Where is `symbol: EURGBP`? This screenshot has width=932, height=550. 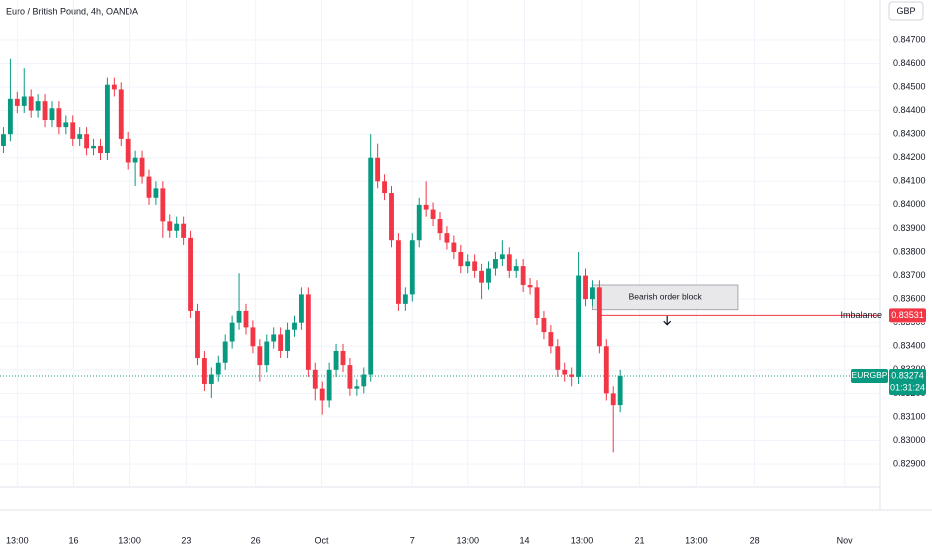
symbol: EURGBP is located at coordinates (870, 375).